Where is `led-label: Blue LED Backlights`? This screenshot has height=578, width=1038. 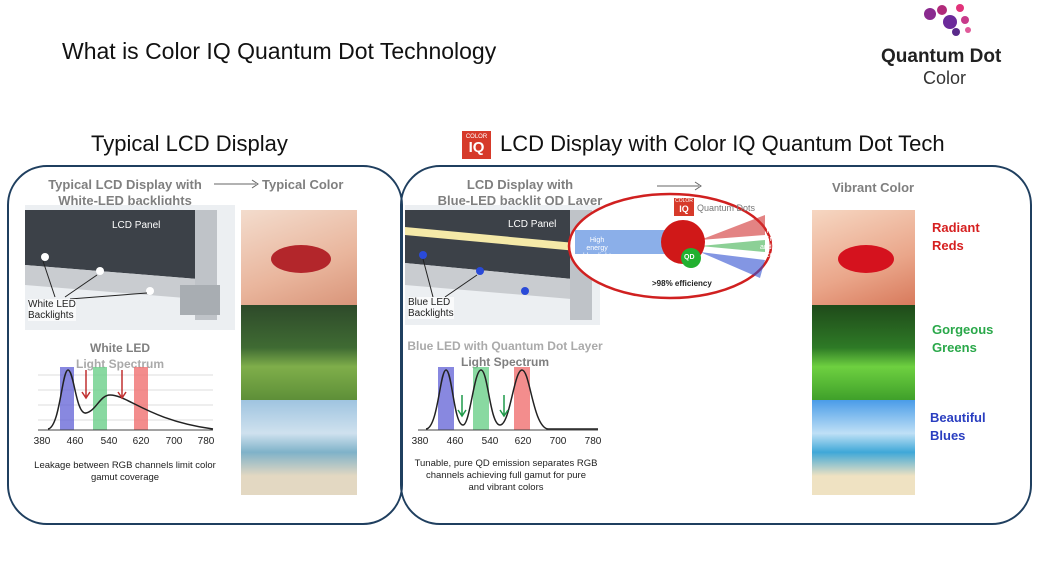
led-label: Blue LED Backlights is located at coordinates (431, 308).